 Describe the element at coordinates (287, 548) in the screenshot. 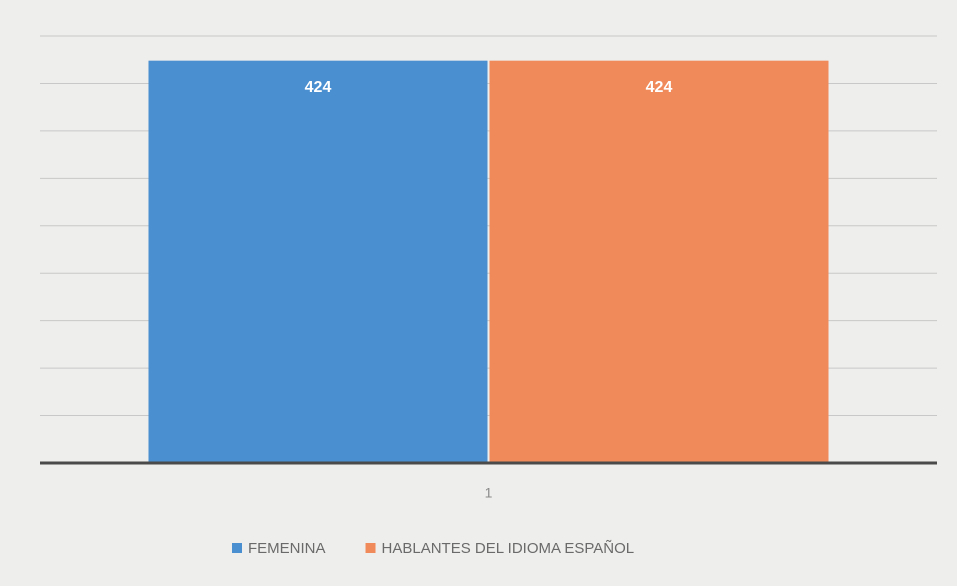

I see `legend-label: FEMENINA` at that location.